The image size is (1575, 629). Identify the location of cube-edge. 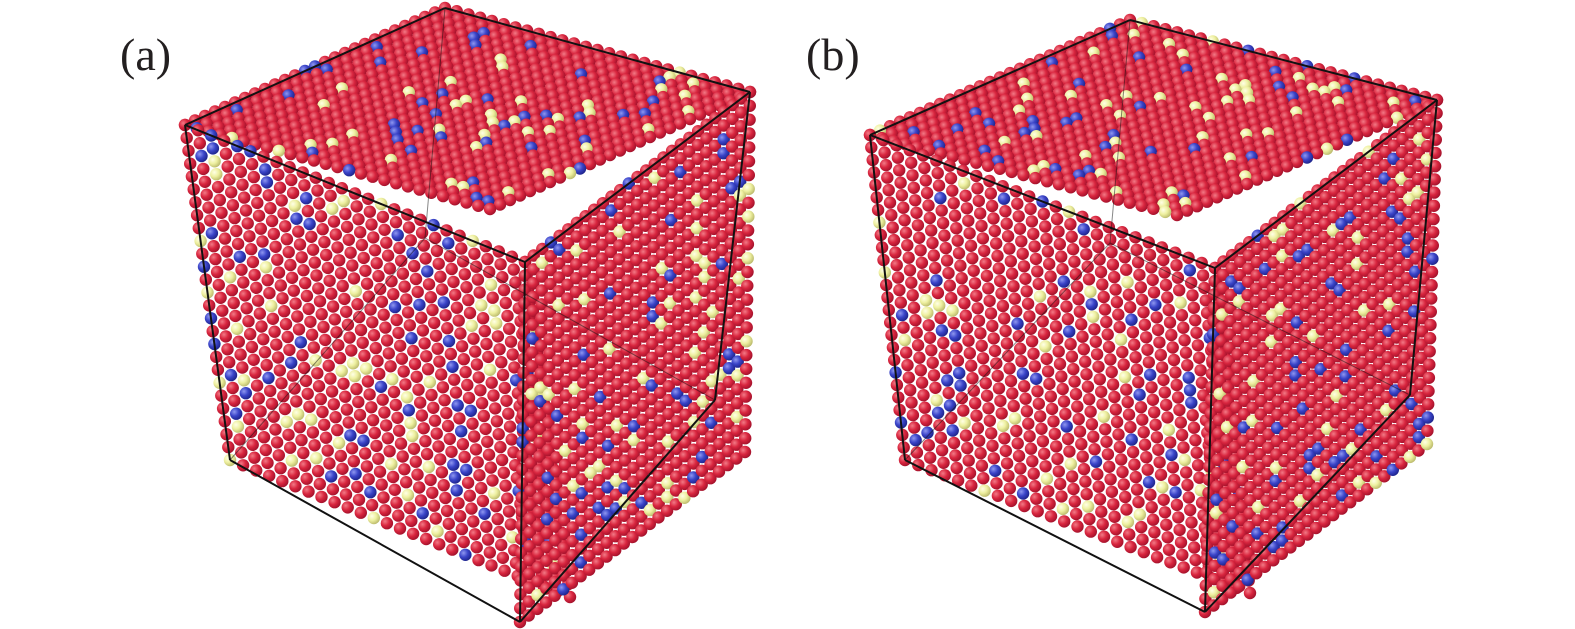
(1307, 503).